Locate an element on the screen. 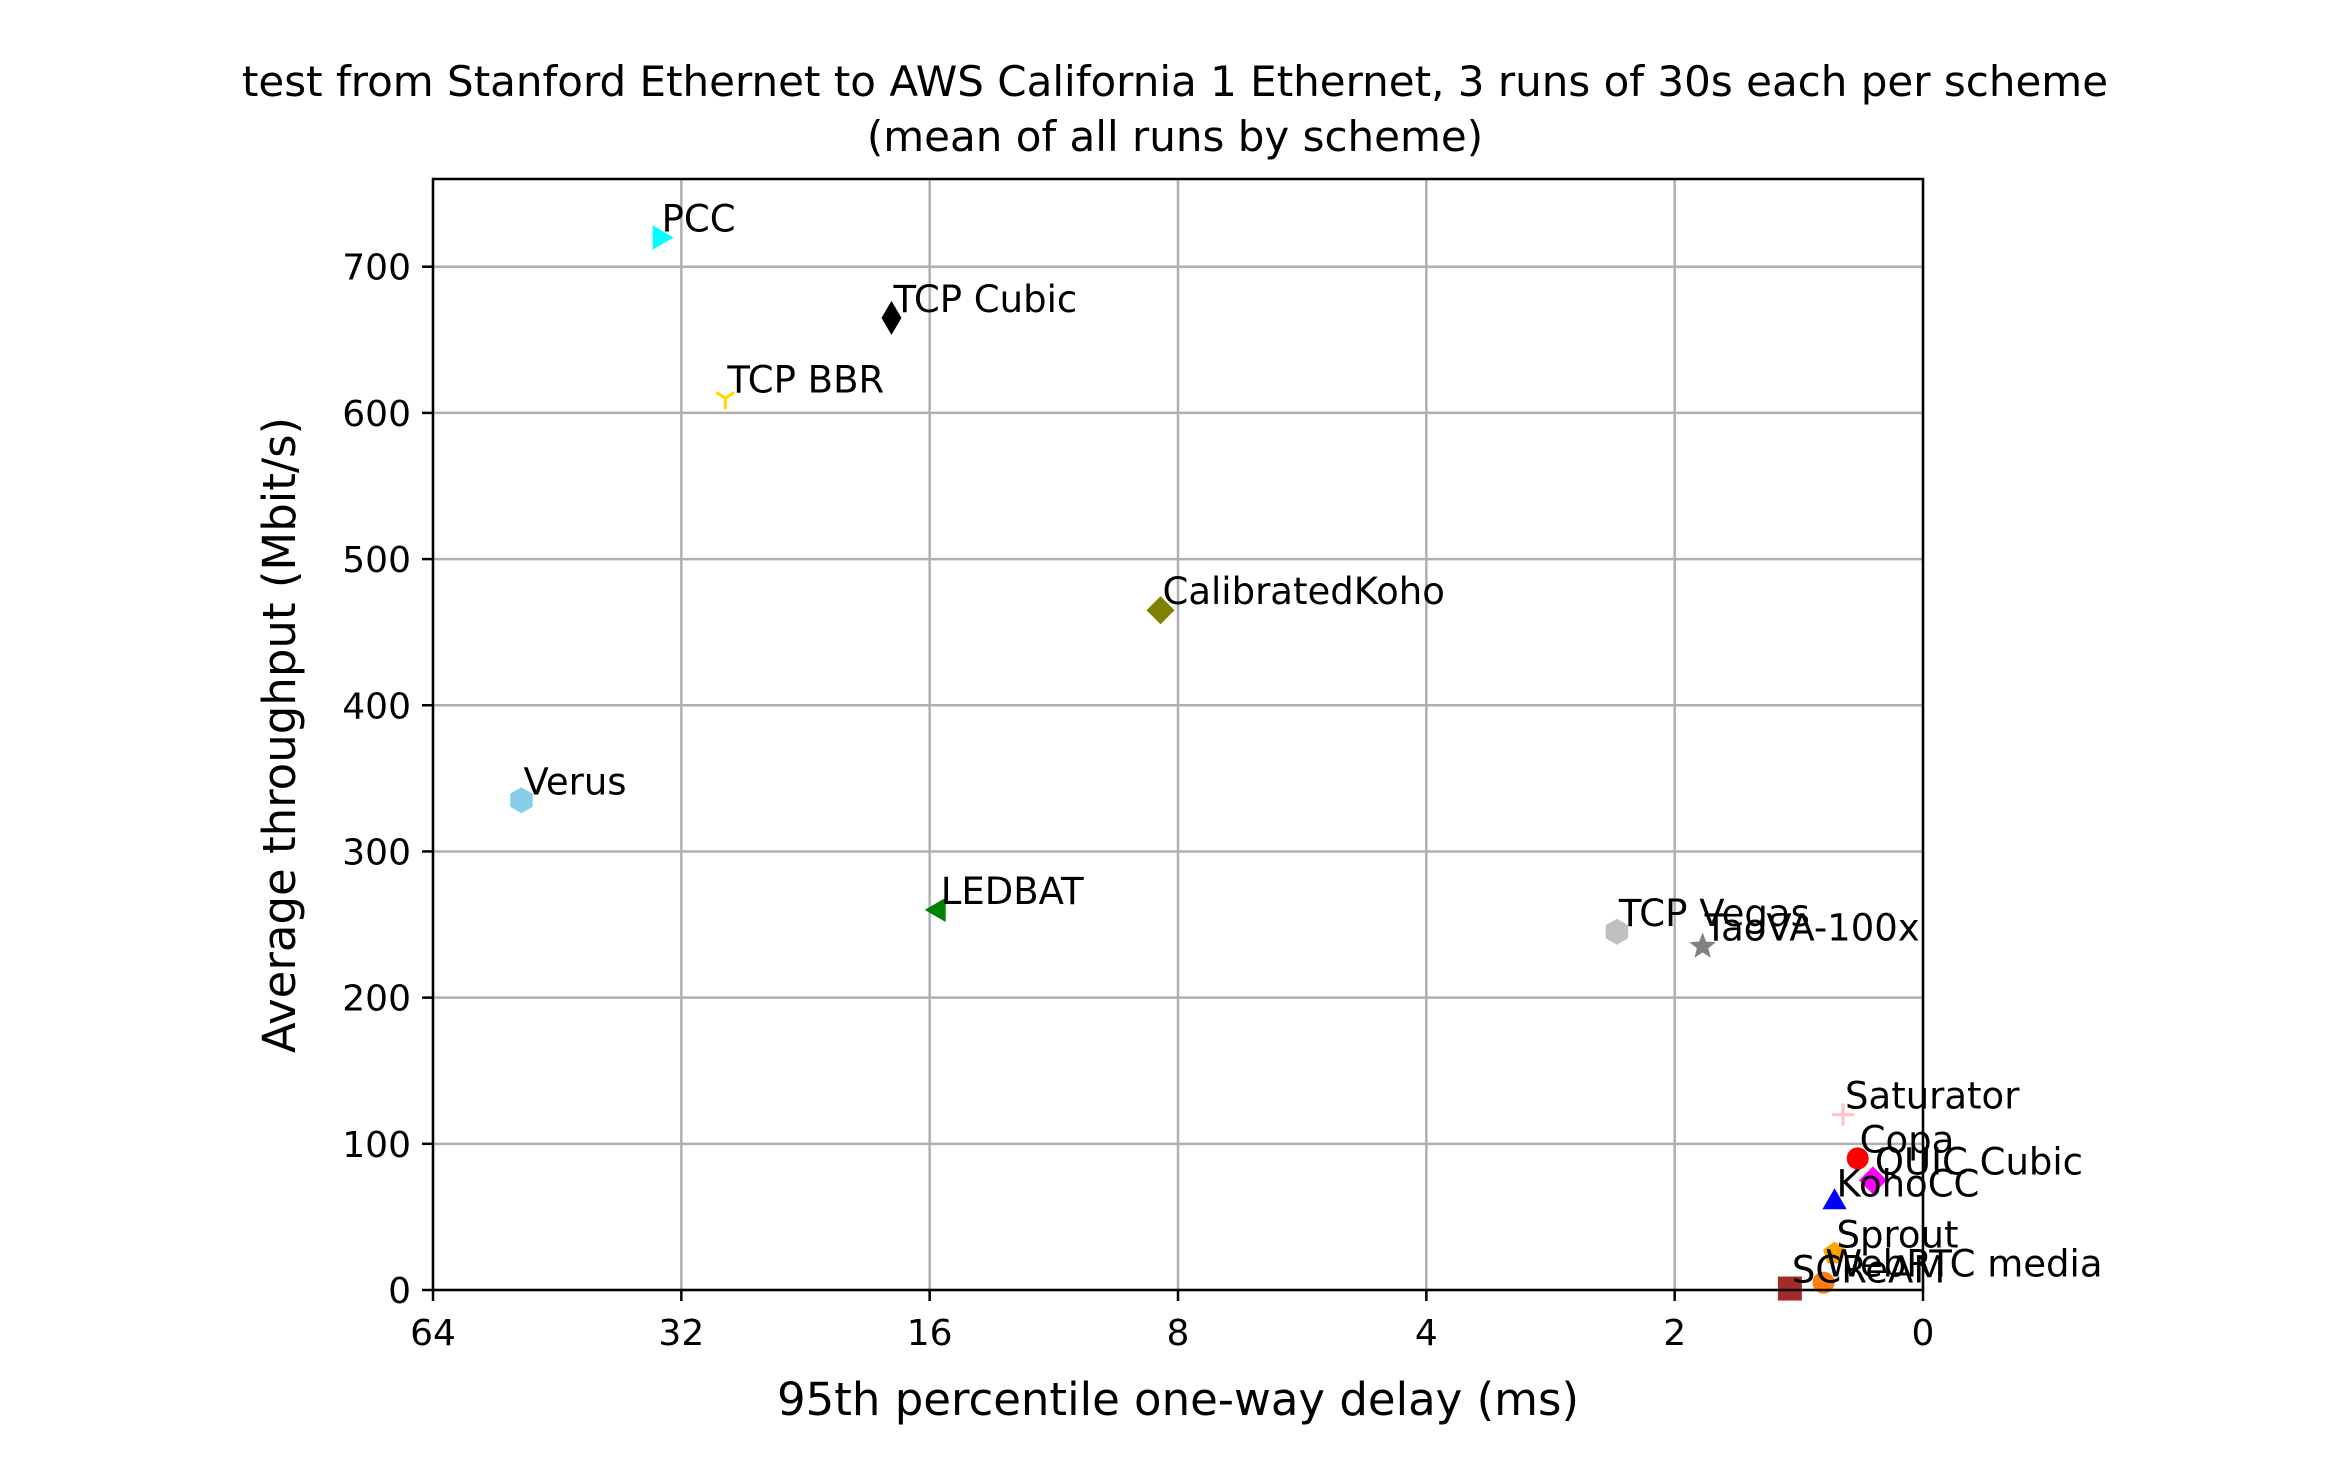 This screenshot has height=1483, width=2350. point-calibratedkoho-label: CalibratedKoho is located at coordinates (1304, 591).